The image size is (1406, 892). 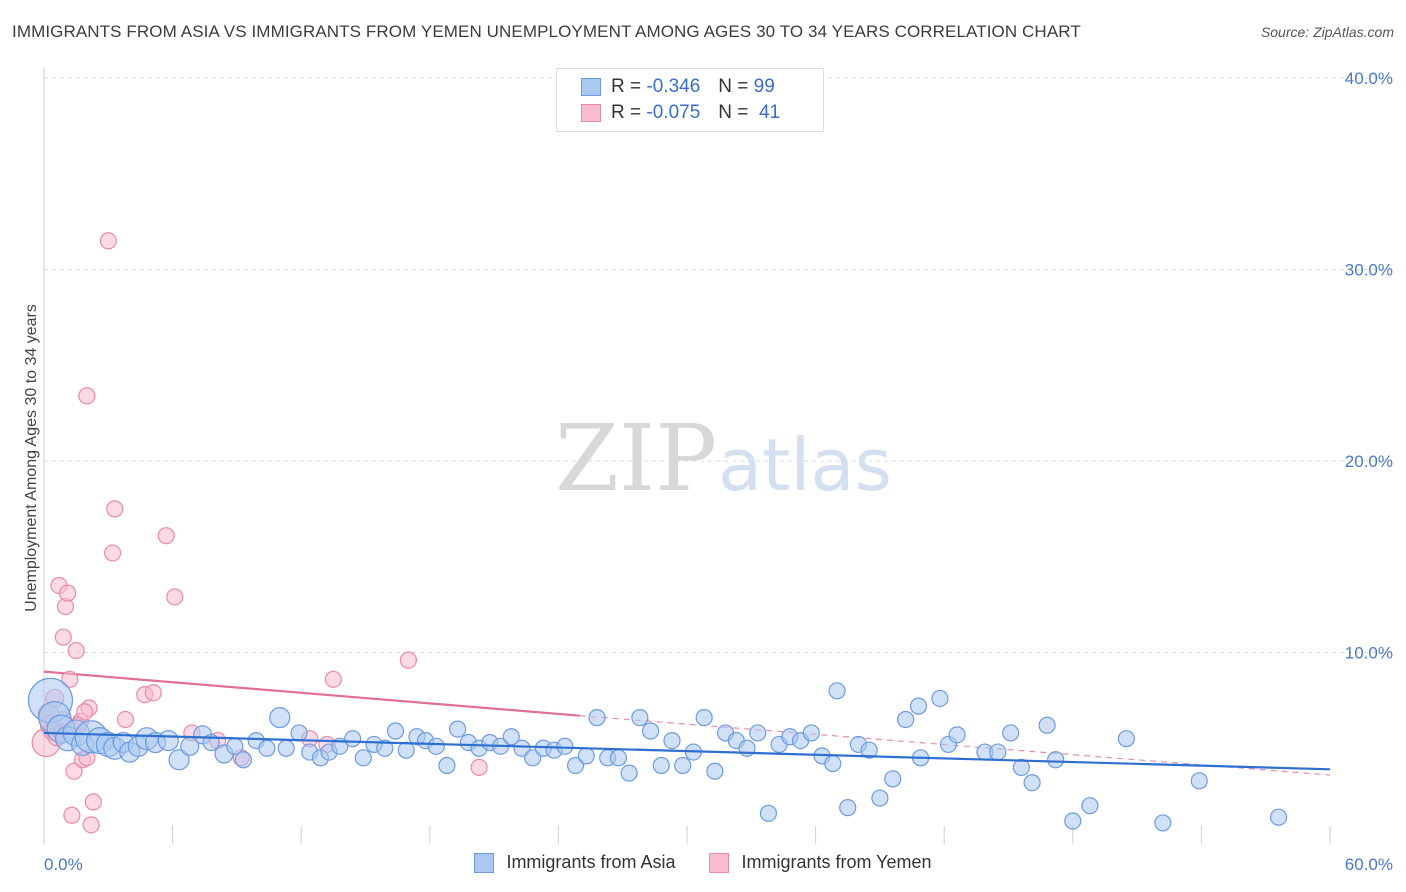 What do you see at coordinates (673, 86) in the screenshot?
I see `legend-r-value: -0.346` at bounding box center [673, 86].